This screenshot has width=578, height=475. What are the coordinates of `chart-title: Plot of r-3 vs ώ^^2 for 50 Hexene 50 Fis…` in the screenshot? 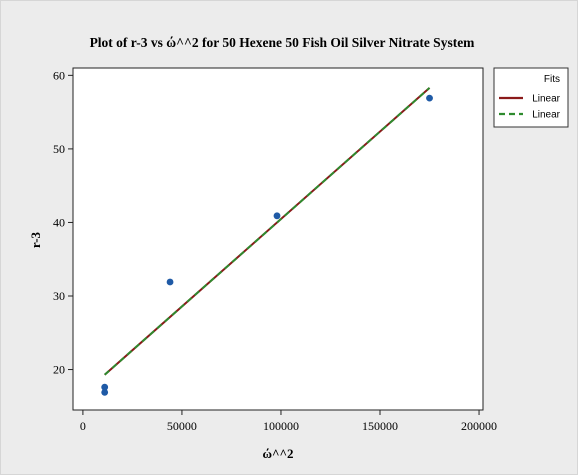 It's located at (283, 42).